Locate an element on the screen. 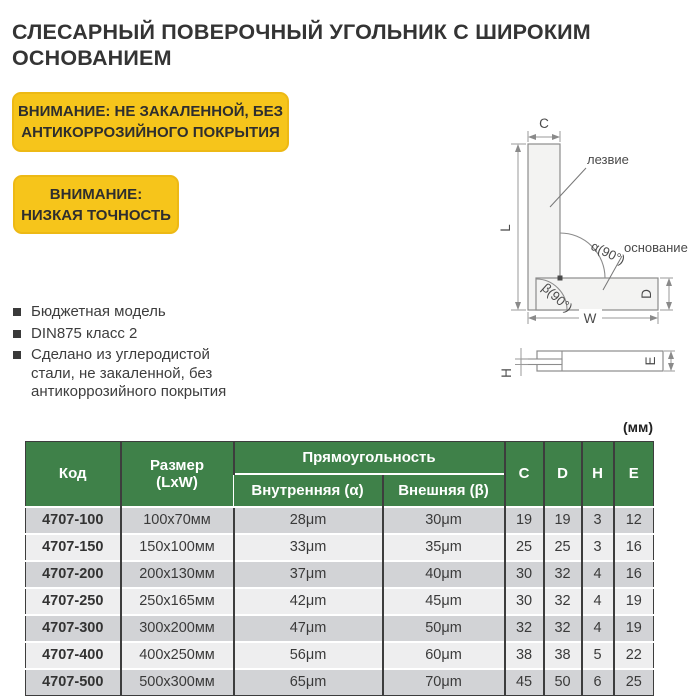  cell-inner: 33μm is located at coordinates (307, 546).